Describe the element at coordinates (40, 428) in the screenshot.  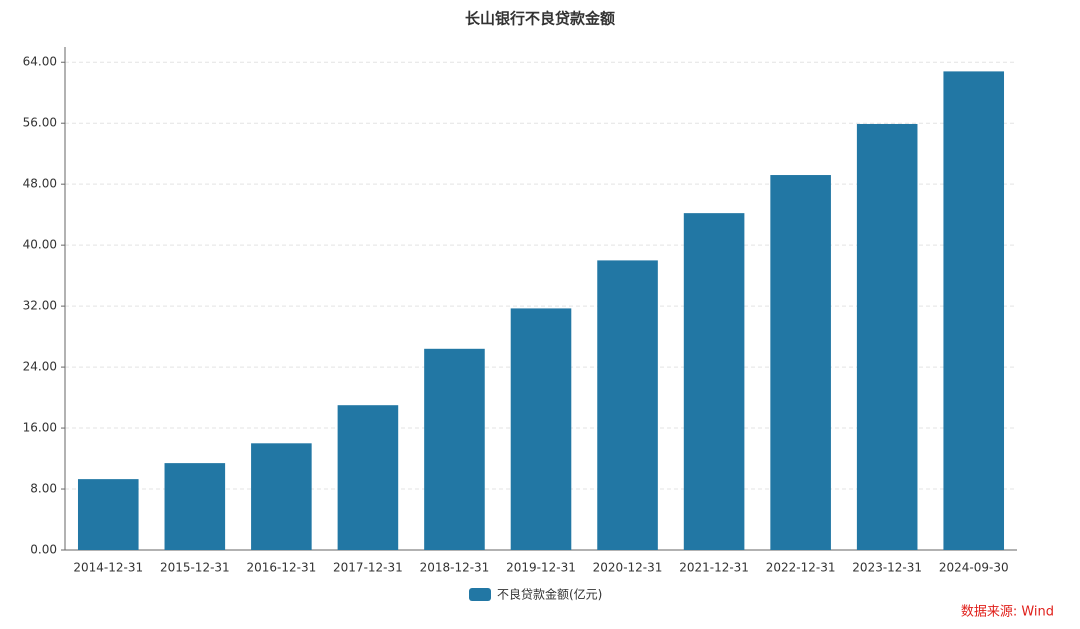
I see `y-tick-label: 16.00` at that location.